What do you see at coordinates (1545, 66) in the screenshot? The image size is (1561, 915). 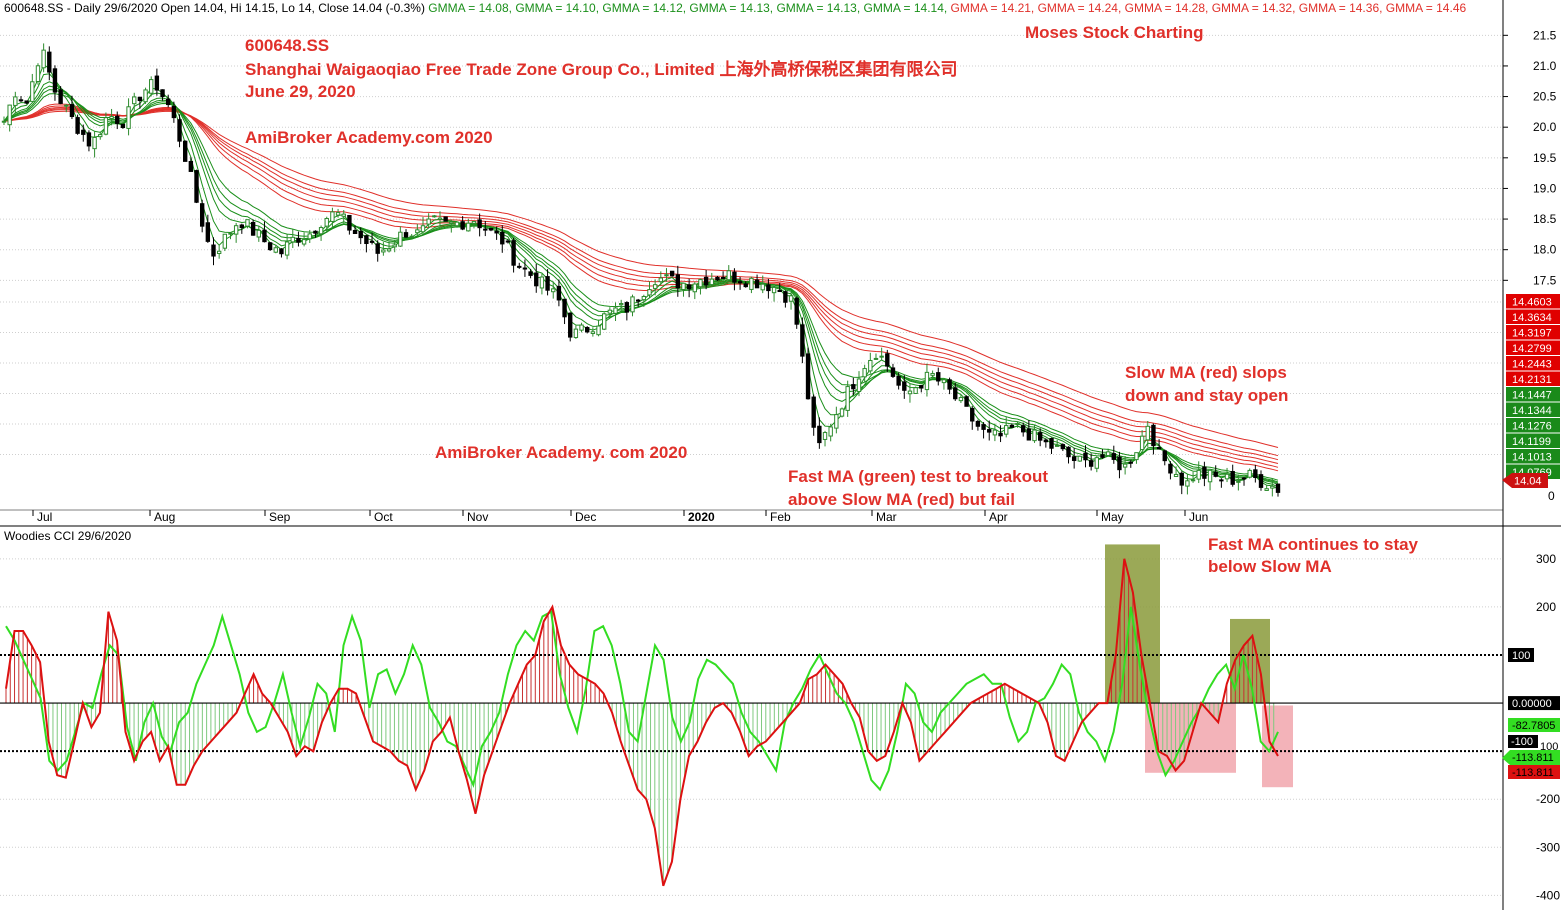 I see `price-tick-label: 21.0` at bounding box center [1545, 66].